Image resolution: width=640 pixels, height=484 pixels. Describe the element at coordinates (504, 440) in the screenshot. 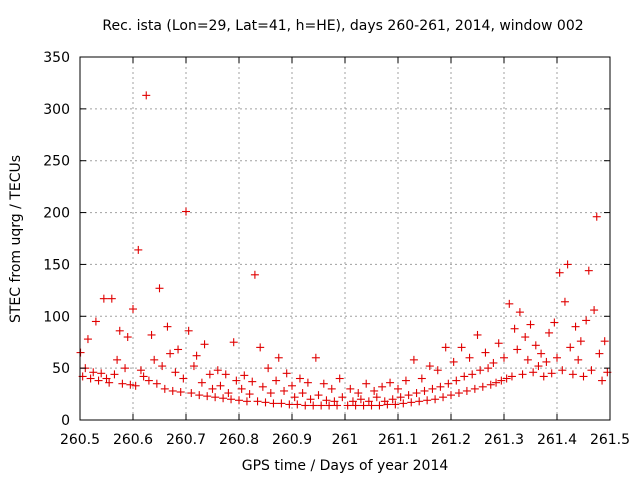

I see `x-tick-label: 261.3` at that location.